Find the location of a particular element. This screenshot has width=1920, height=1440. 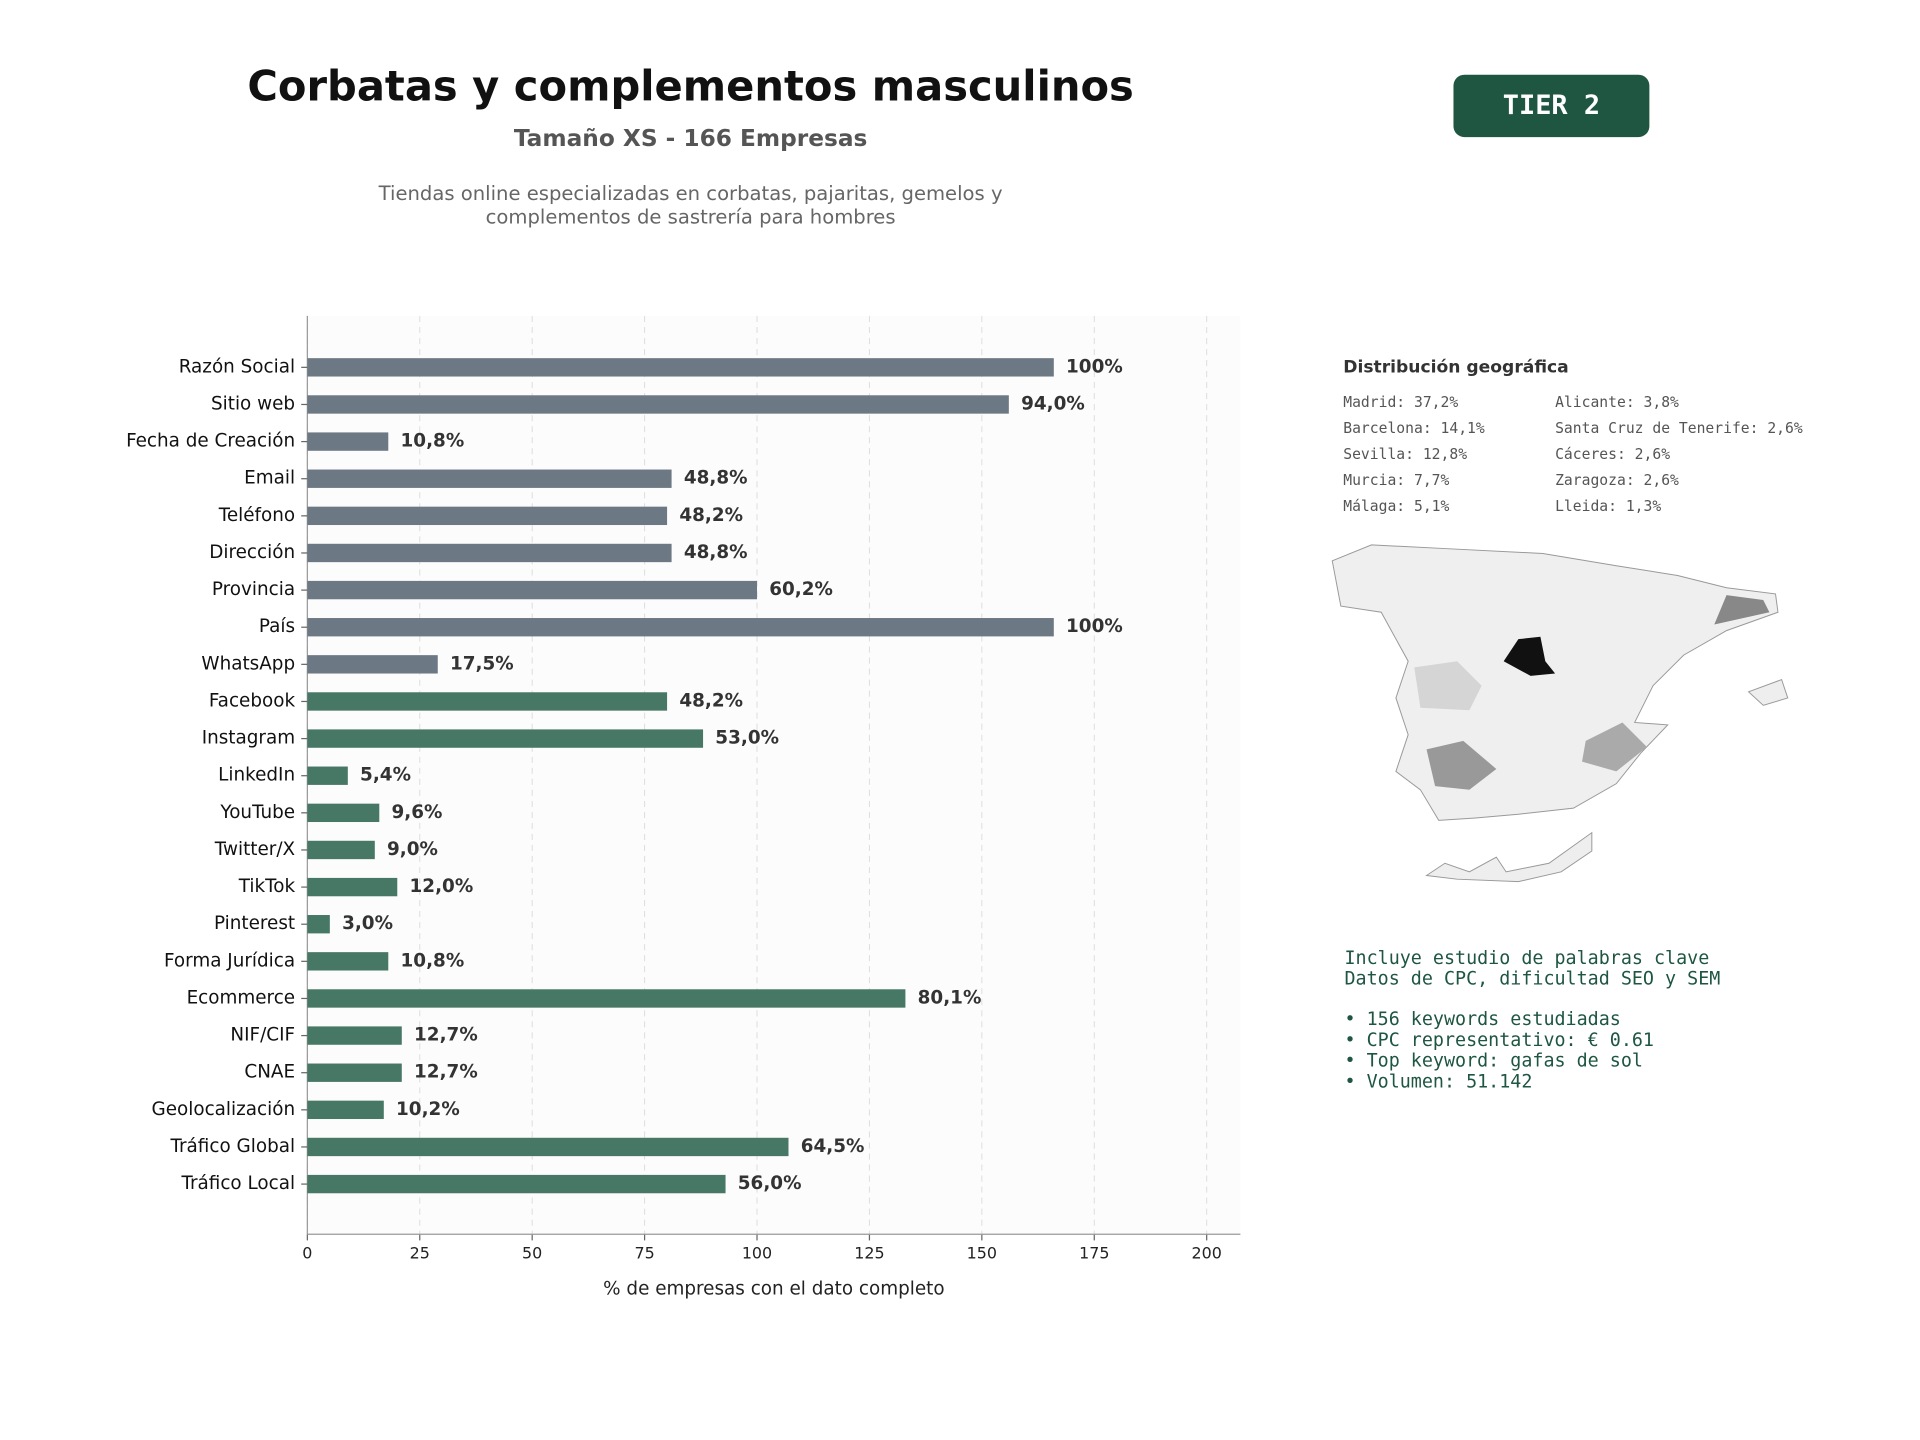

tier-label: TIER 2 is located at coordinates (1551, 105).